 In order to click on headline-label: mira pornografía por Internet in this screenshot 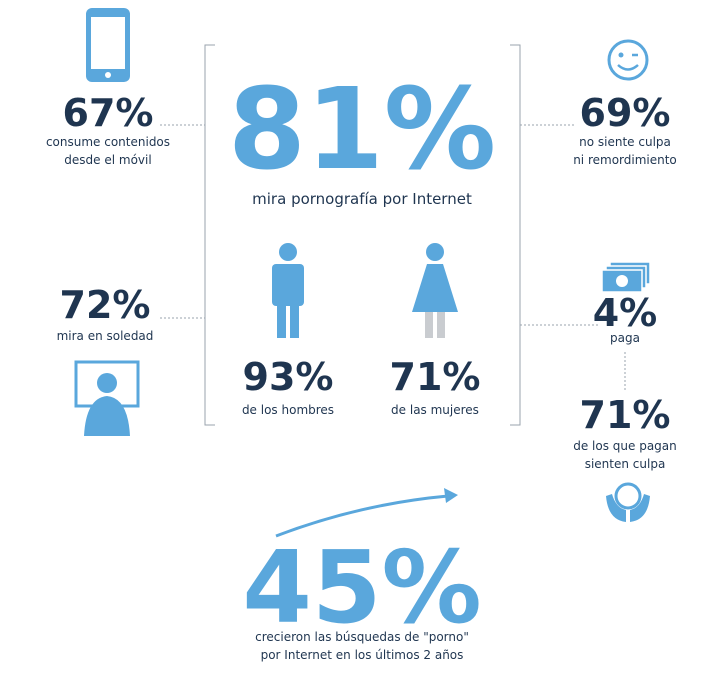, I will do `click(362, 199)`.